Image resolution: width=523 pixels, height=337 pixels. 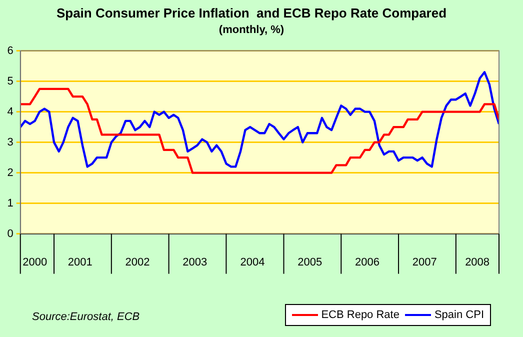 I want to click on x-tick-label: 2007, so click(x=424, y=262).